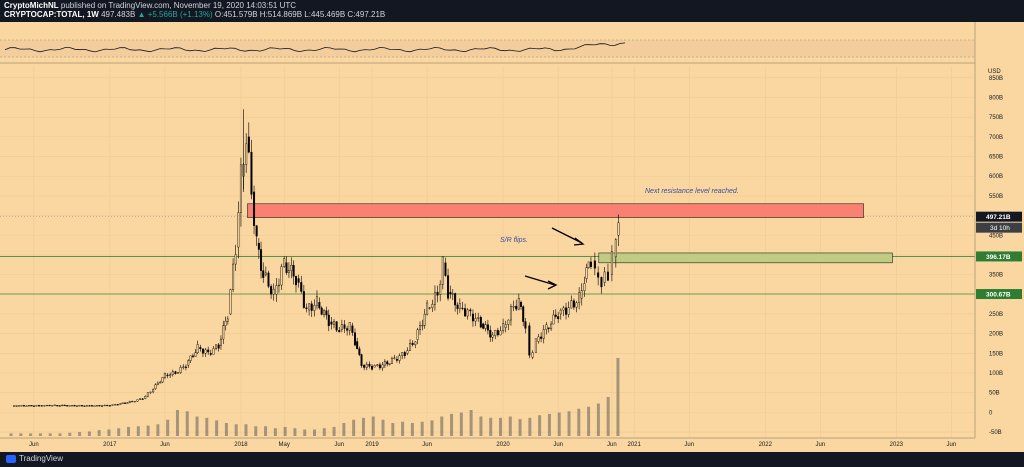 Image resolution: width=1024 pixels, height=467 pixels. I want to click on y-tick-label: 350B, so click(996, 276).